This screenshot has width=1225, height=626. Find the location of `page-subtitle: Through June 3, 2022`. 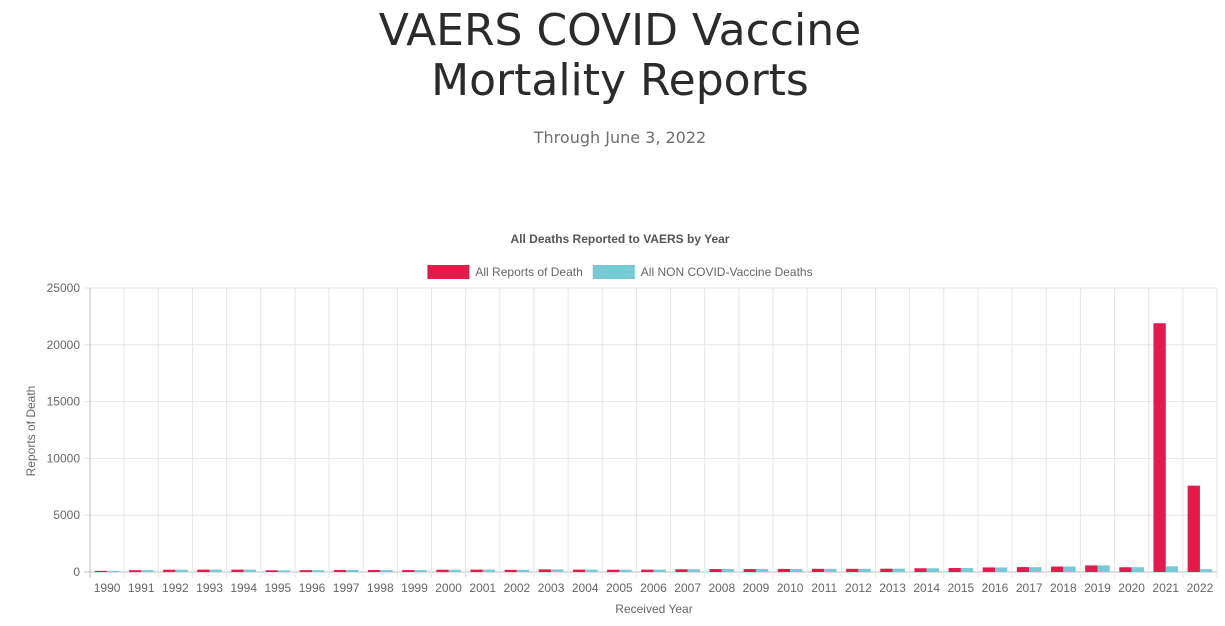

page-subtitle: Through June 3, 2022 is located at coordinates (620, 137).